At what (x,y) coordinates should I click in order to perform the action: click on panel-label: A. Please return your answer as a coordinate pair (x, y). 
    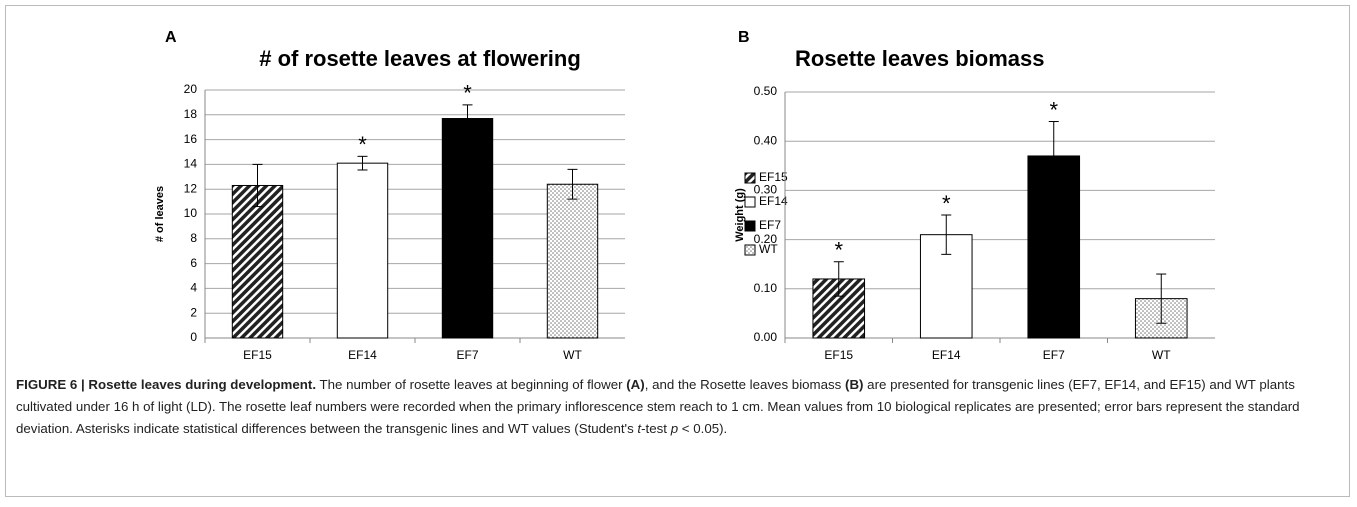
    Looking at the image, I should click on (171, 37).